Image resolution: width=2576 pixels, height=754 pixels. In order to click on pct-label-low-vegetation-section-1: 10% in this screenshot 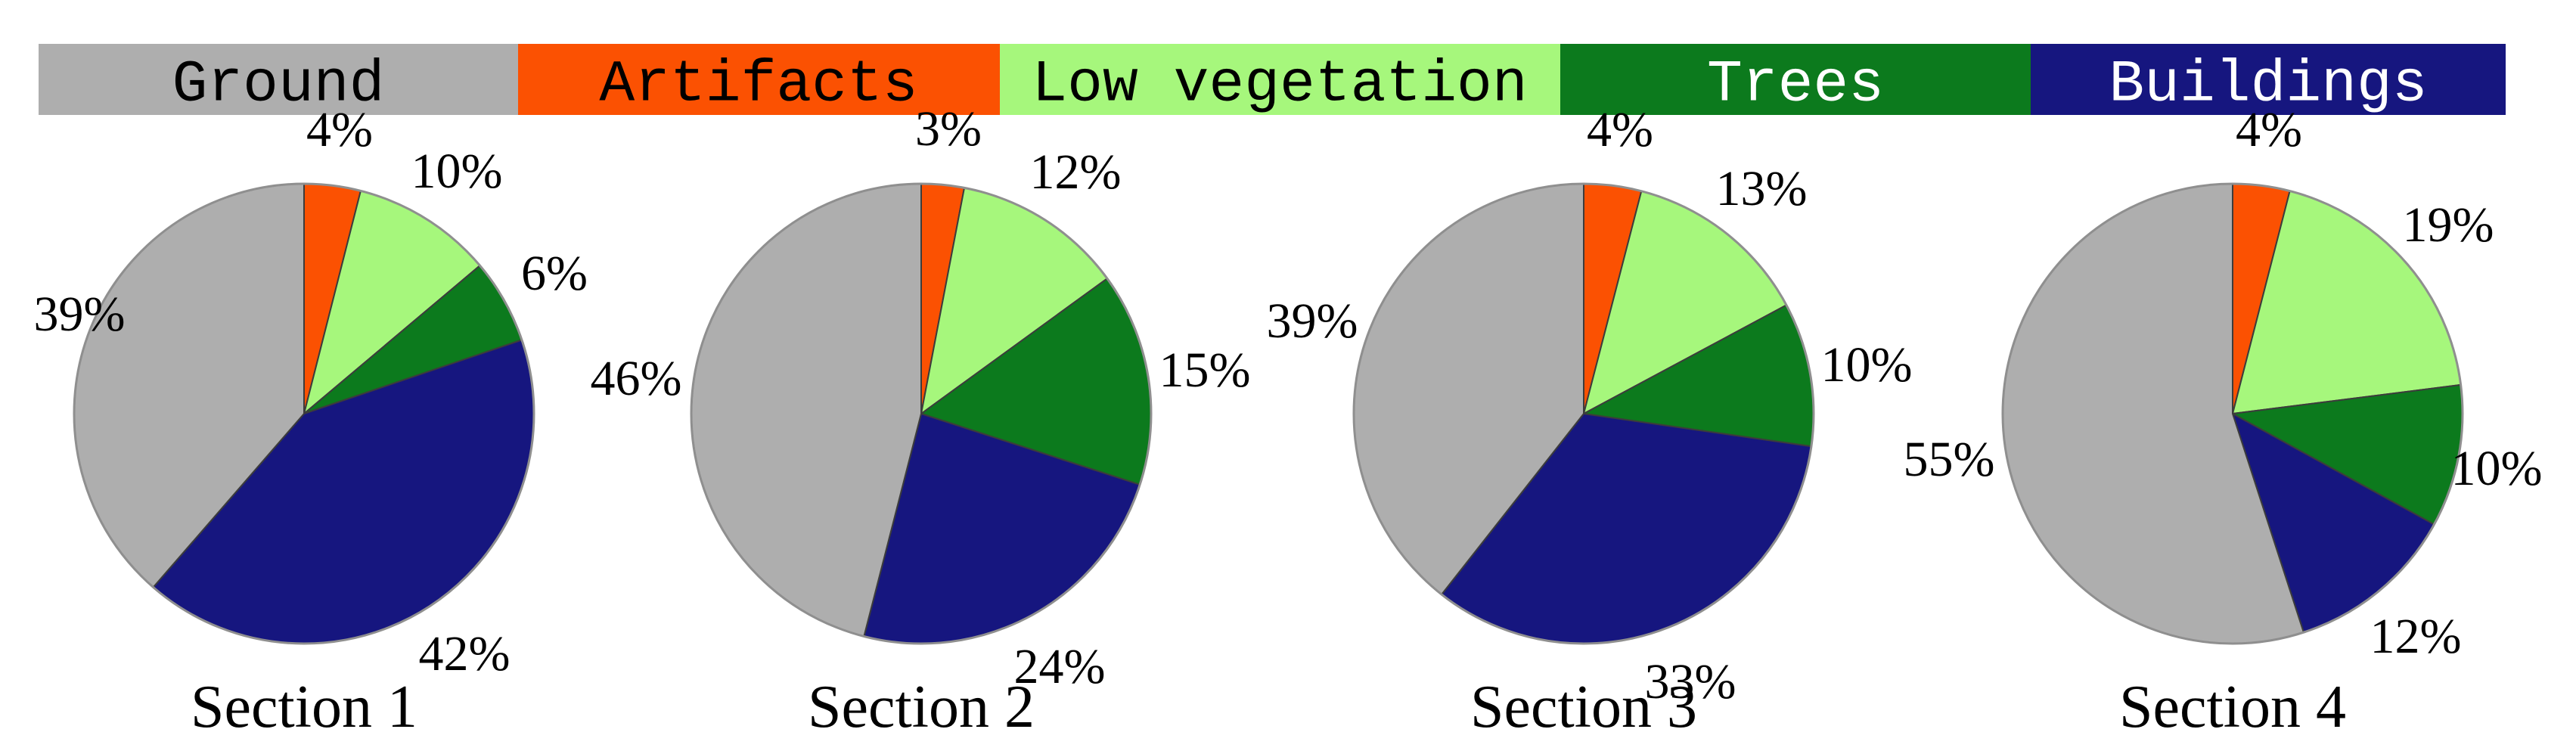, I will do `click(457, 171)`.